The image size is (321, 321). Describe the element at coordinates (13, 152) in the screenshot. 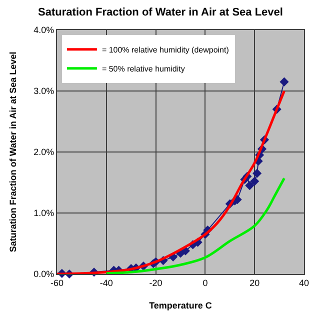

I see `y-axis-title: Saturation Fraction of Water in Air at Sea Level` at that location.